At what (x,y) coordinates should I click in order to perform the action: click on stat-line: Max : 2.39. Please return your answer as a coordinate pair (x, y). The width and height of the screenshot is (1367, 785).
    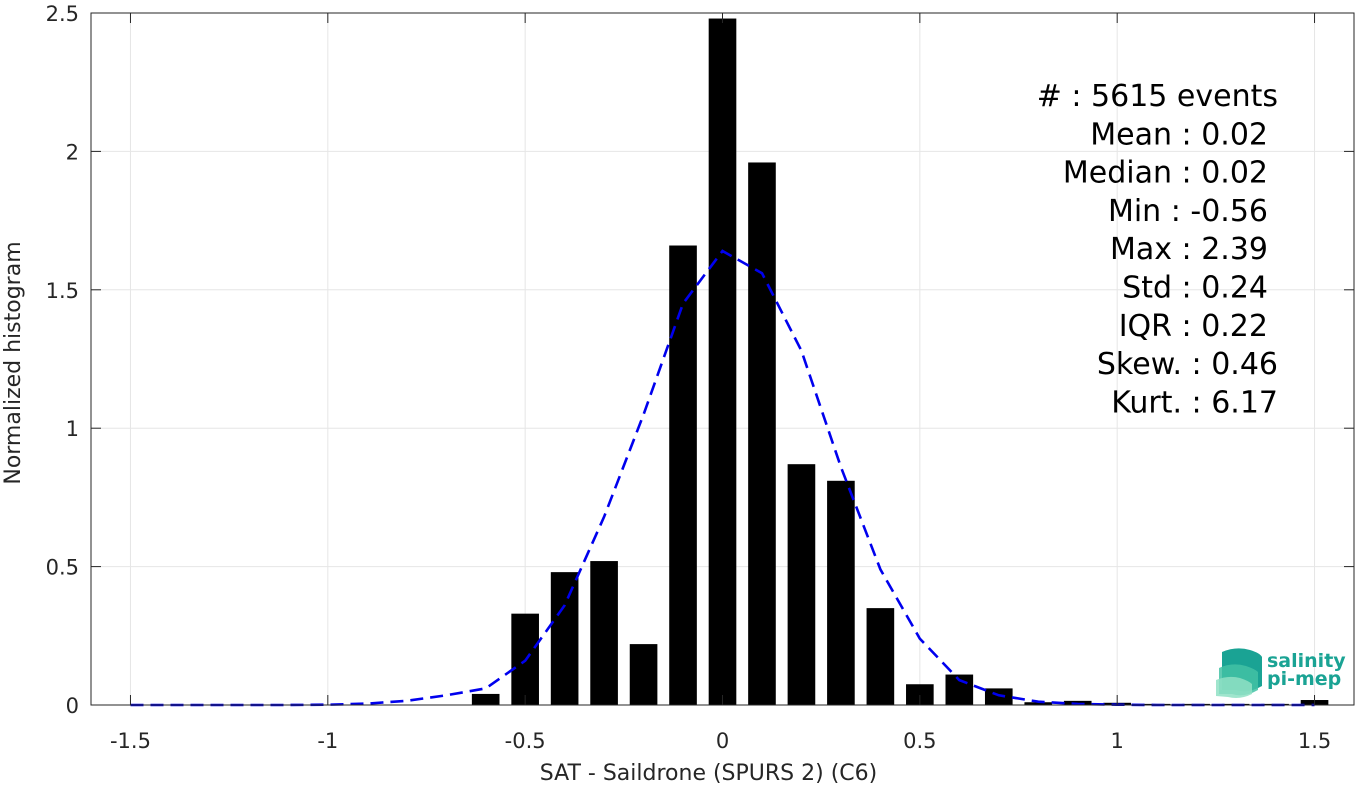
    Looking at the image, I should click on (1189, 249).